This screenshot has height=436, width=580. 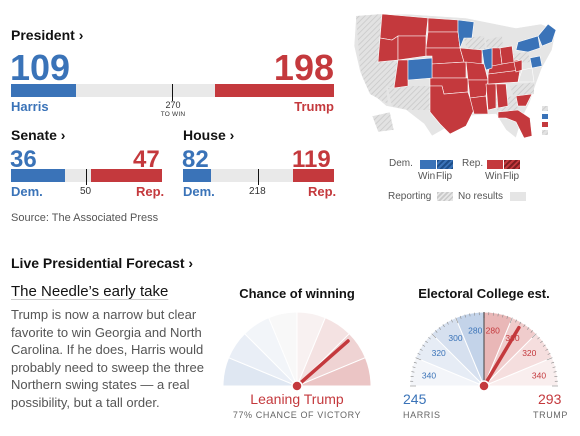 What do you see at coordinates (313, 175) in the screenshot?
I see `house-rep-segment` at bounding box center [313, 175].